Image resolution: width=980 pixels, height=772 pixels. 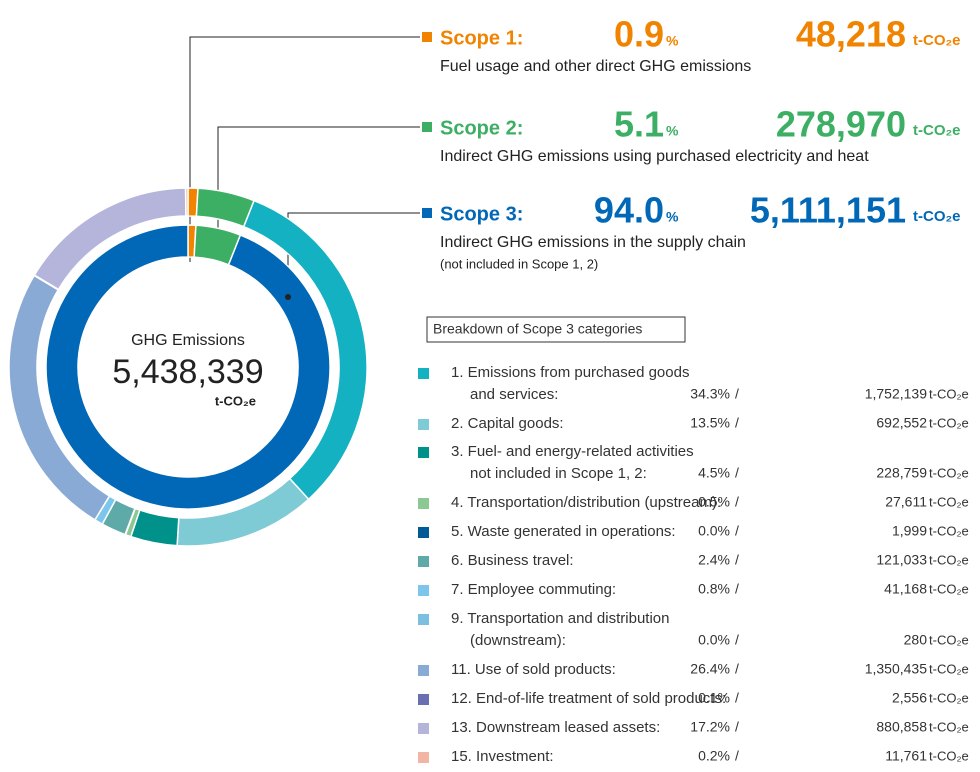 What do you see at coordinates (555, 727) in the screenshot?
I see `category-label: 13. Downstream leased assets:` at bounding box center [555, 727].